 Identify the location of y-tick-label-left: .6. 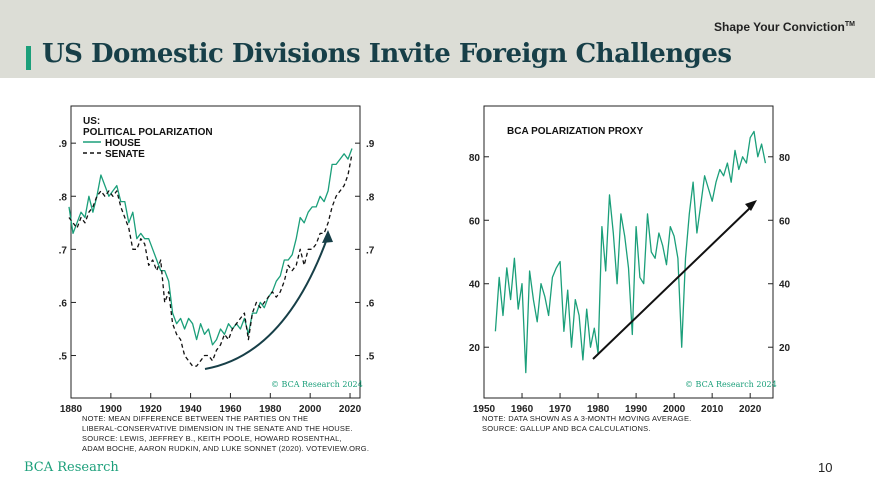
(63, 303).